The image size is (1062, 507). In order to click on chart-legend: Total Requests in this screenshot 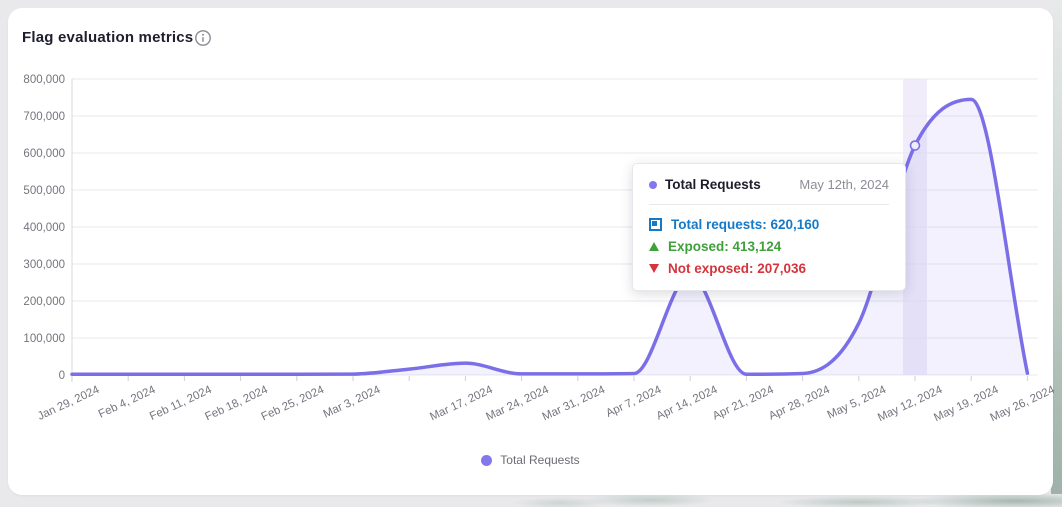, I will do `click(530, 460)`.